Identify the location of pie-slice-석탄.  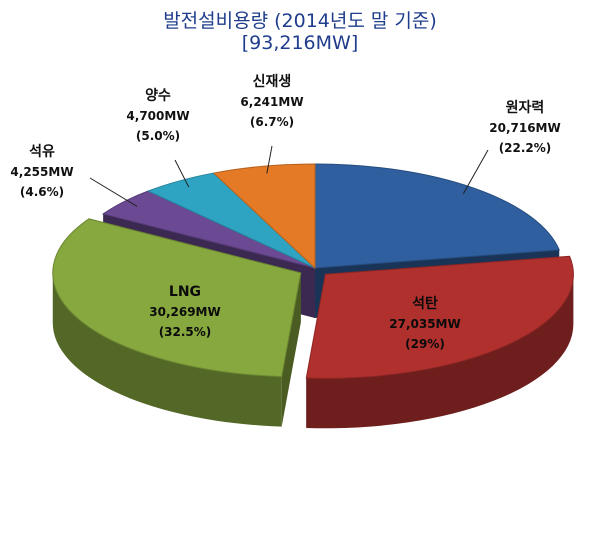
(439, 317).